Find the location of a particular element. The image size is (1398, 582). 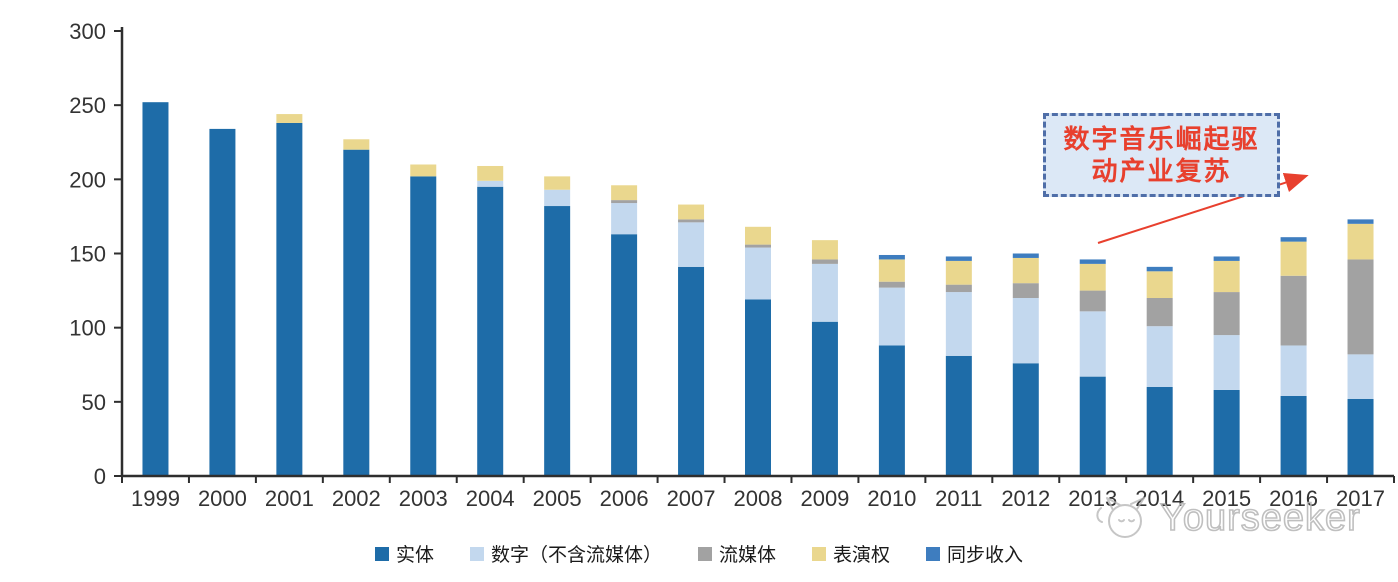

x-axis-label: 2017 is located at coordinates (1360, 498).